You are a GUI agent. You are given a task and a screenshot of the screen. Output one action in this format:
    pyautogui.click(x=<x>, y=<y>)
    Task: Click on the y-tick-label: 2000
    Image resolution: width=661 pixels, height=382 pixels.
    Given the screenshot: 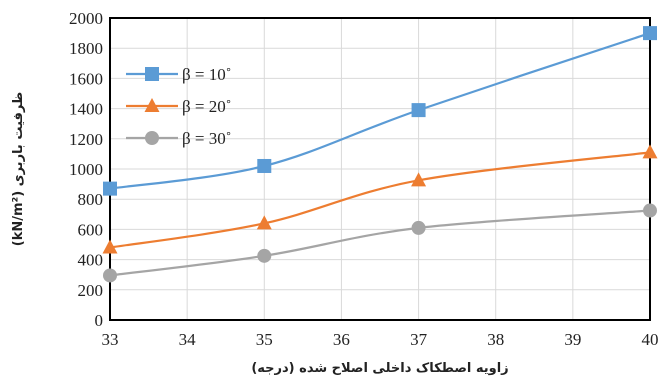 What is the action you would take?
    pyautogui.click(x=86, y=18)
    